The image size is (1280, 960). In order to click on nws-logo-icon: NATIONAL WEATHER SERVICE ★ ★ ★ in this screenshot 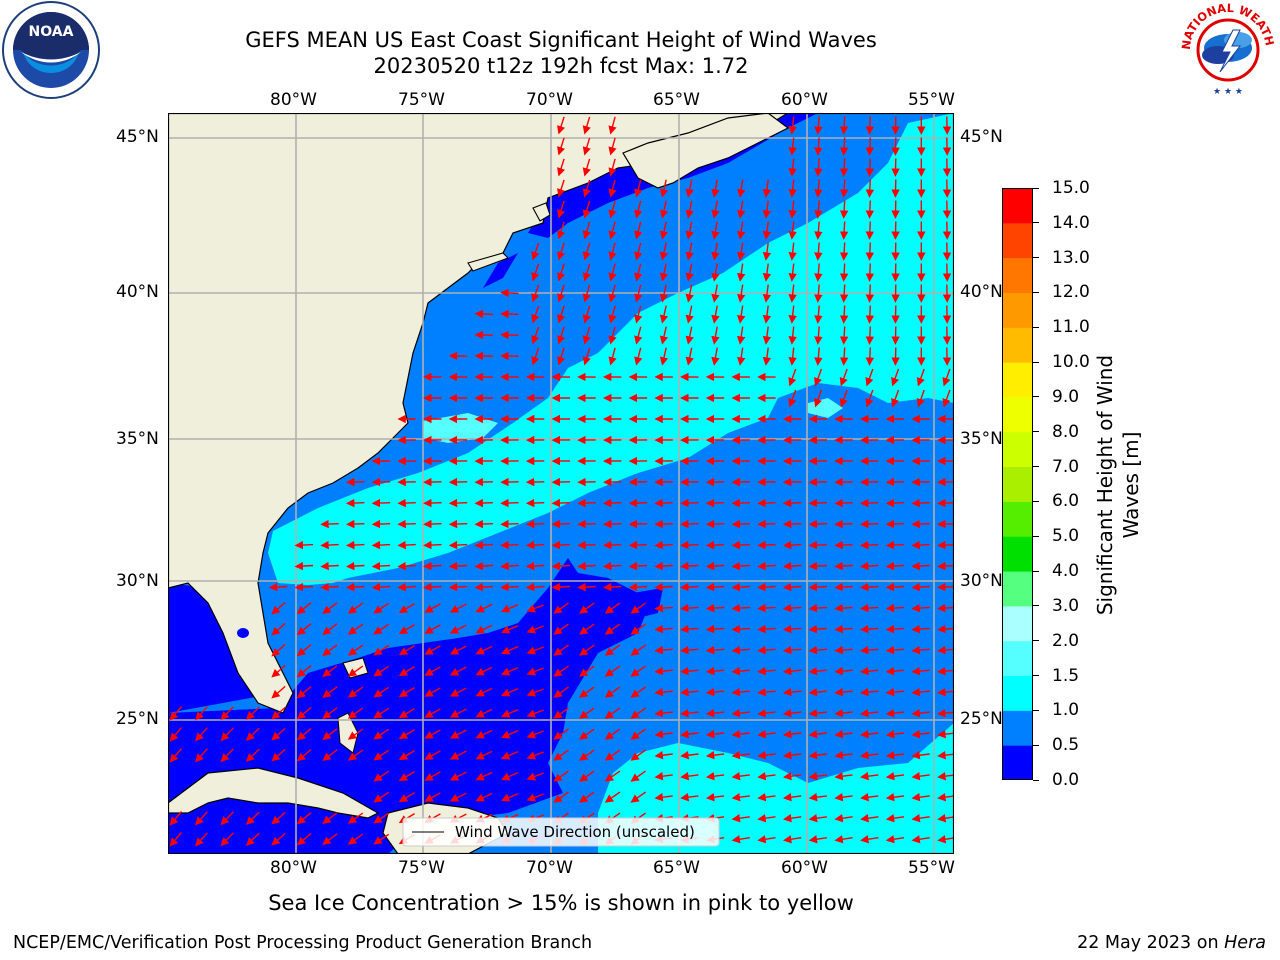, I will do `click(1227, 49)`.